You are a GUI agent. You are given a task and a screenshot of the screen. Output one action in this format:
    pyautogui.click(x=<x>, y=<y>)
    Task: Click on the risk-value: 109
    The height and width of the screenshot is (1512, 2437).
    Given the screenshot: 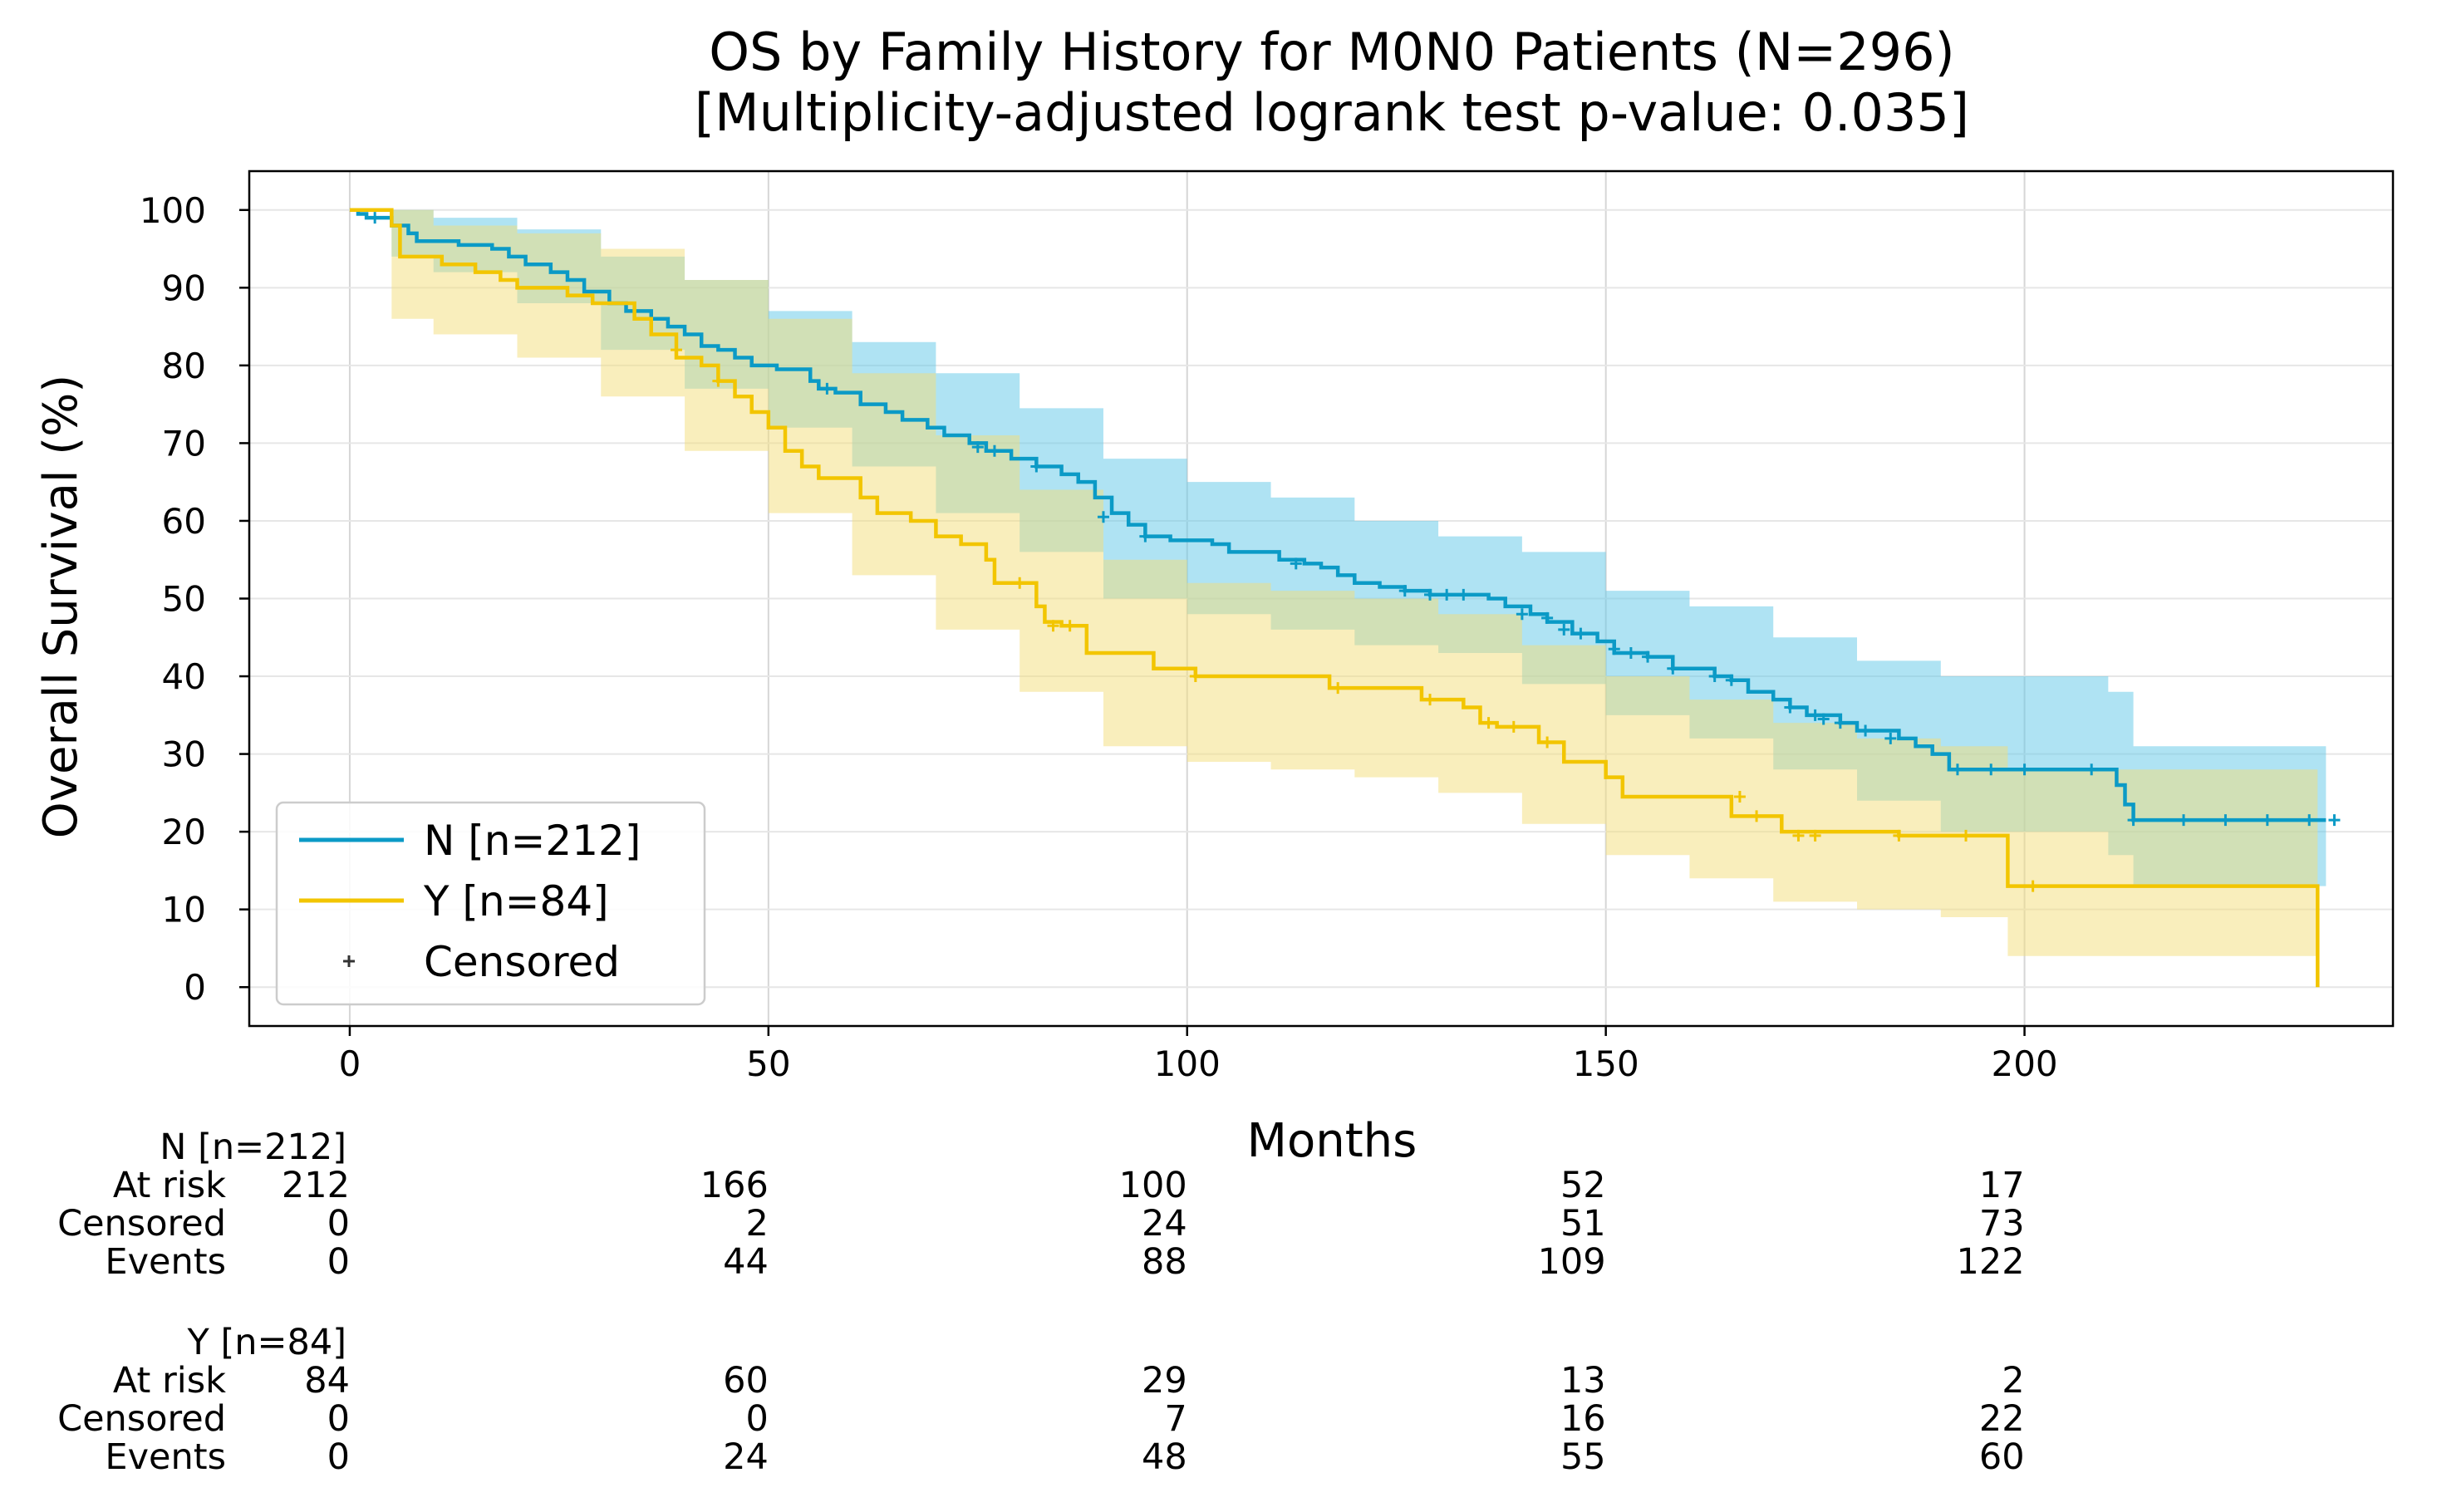 What is the action you would take?
    pyautogui.click(x=1572, y=1262)
    